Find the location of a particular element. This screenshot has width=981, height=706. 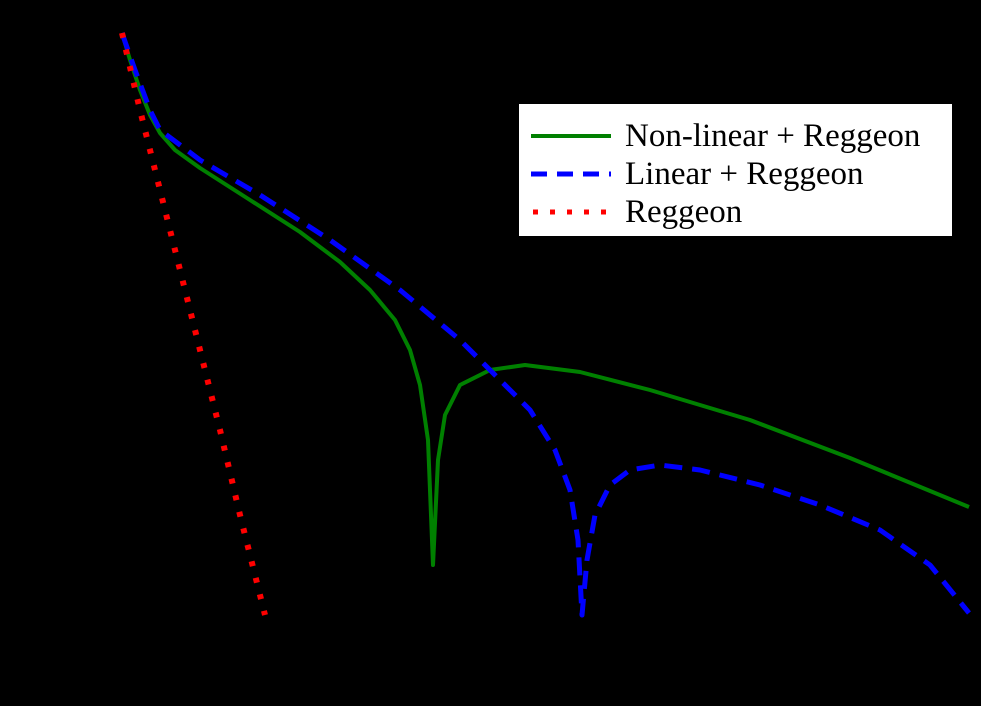

legend-label: Linear + Reggeon is located at coordinates (744, 174).